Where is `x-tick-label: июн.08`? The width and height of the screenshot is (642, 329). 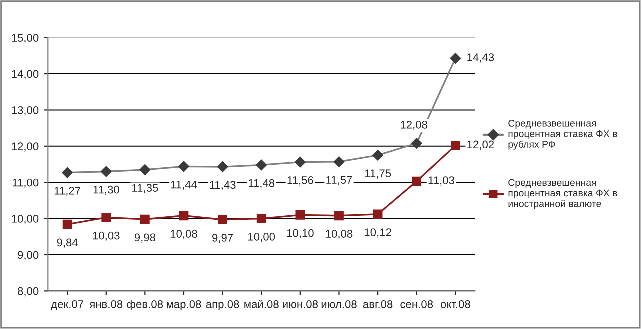
x-tick-label: июн.08 is located at coordinates (300, 304).